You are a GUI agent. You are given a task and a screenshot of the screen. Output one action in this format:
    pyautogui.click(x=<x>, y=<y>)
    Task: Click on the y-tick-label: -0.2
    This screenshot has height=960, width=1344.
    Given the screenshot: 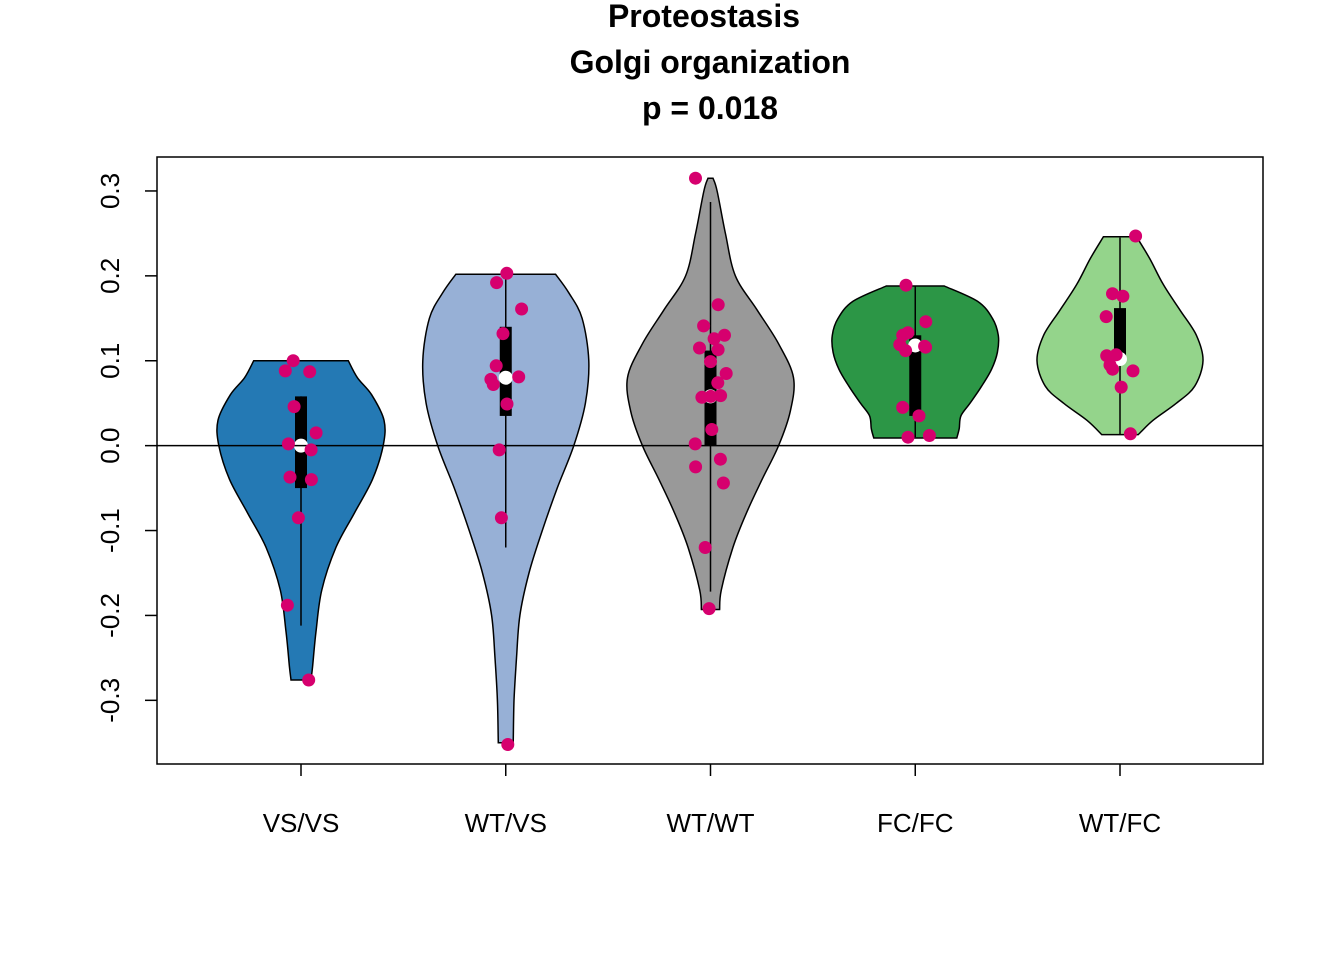 What is the action you would take?
    pyautogui.click(x=110, y=615)
    